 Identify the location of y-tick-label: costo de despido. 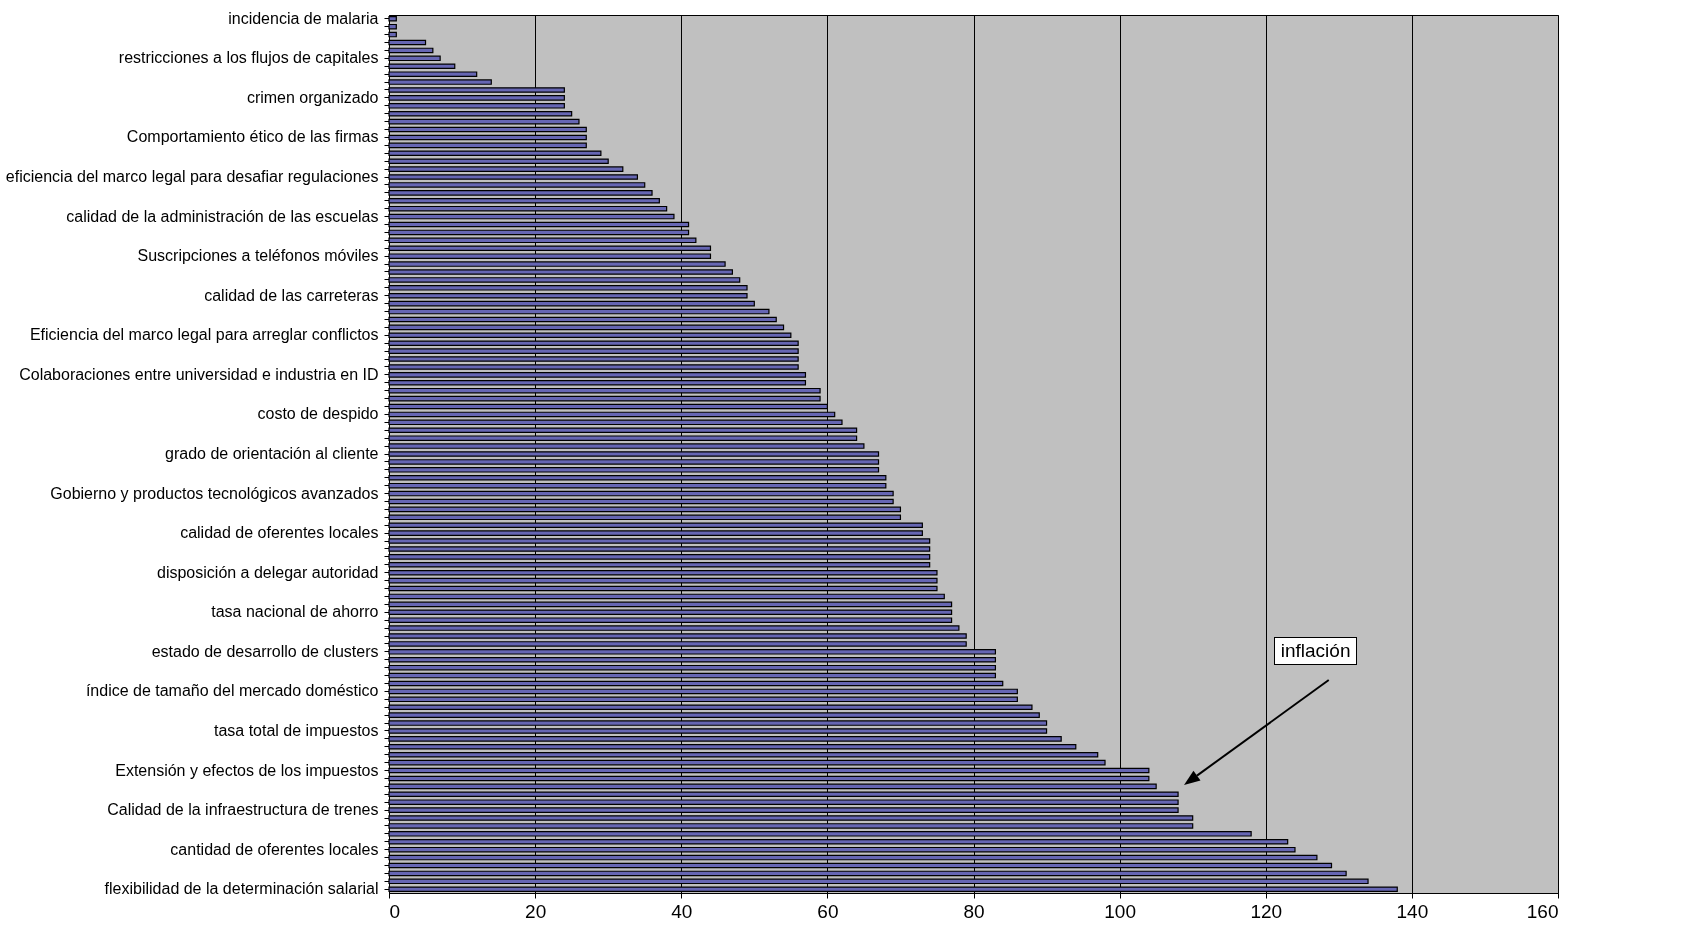
(318, 414).